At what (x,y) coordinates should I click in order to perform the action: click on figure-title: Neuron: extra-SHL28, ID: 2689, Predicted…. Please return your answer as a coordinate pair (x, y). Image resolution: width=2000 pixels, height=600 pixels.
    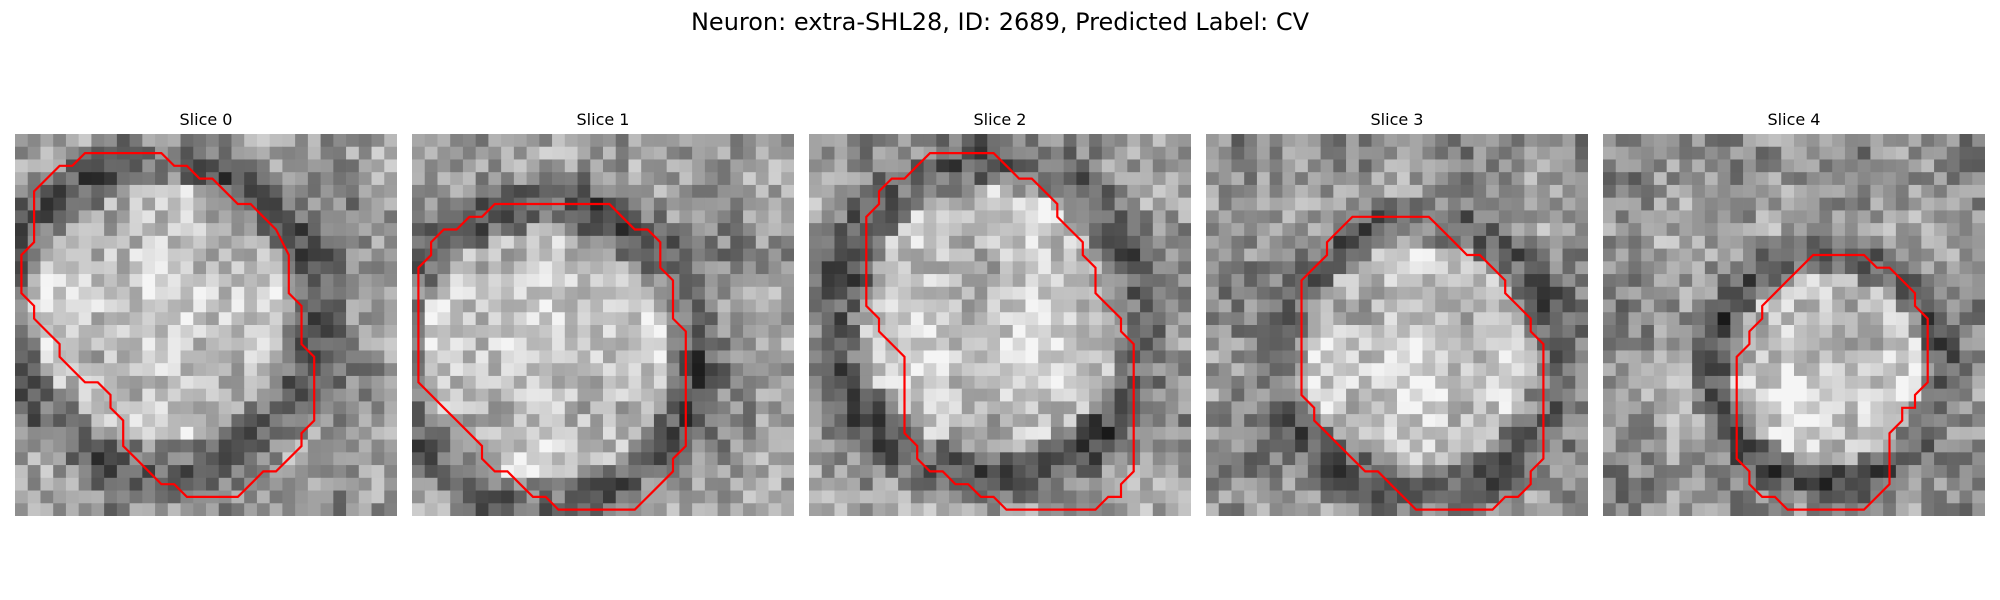
    Looking at the image, I should click on (1000, 22).